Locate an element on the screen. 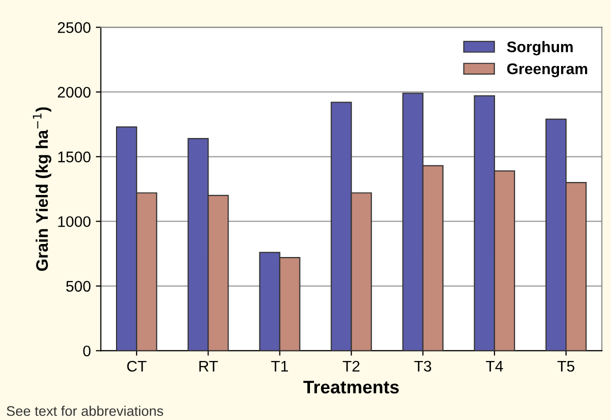 The width and height of the screenshot is (611, 420). y-tick-label: 1500 is located at coordinates (74, 157).